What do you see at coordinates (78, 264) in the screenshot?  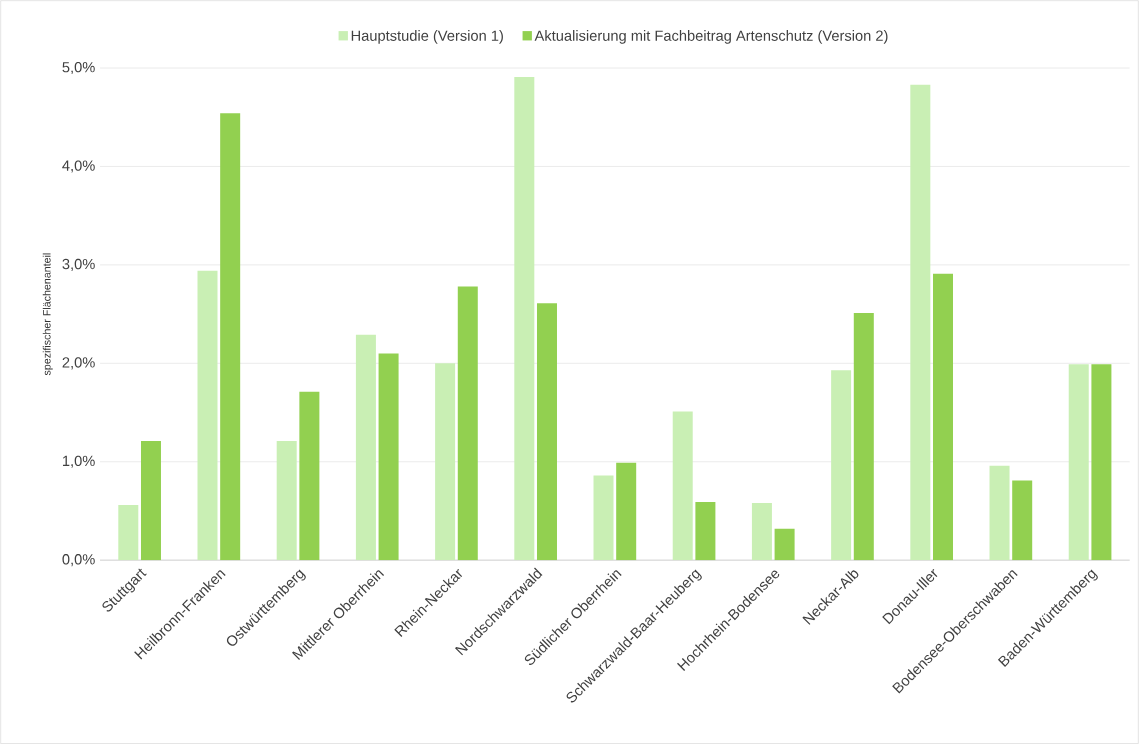 I see `y-tick-label: 3,0%` at bounding box center [78, 264].